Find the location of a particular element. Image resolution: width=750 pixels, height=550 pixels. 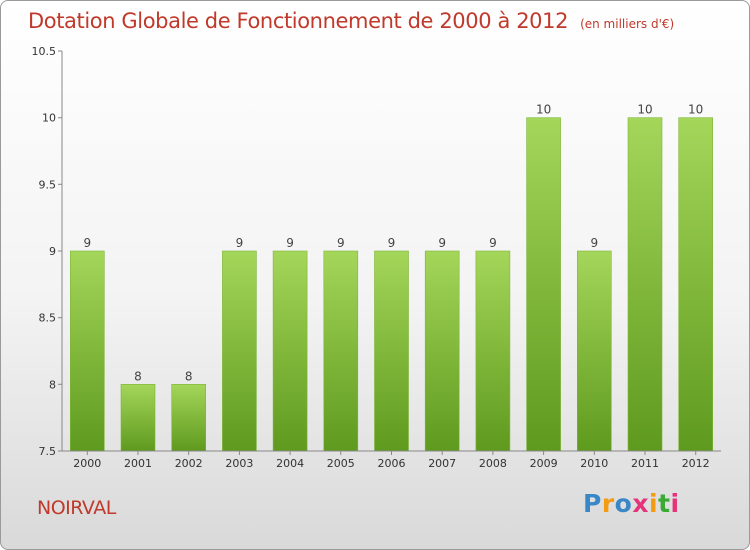

bar-2005 is located at coordinates (341, 351).